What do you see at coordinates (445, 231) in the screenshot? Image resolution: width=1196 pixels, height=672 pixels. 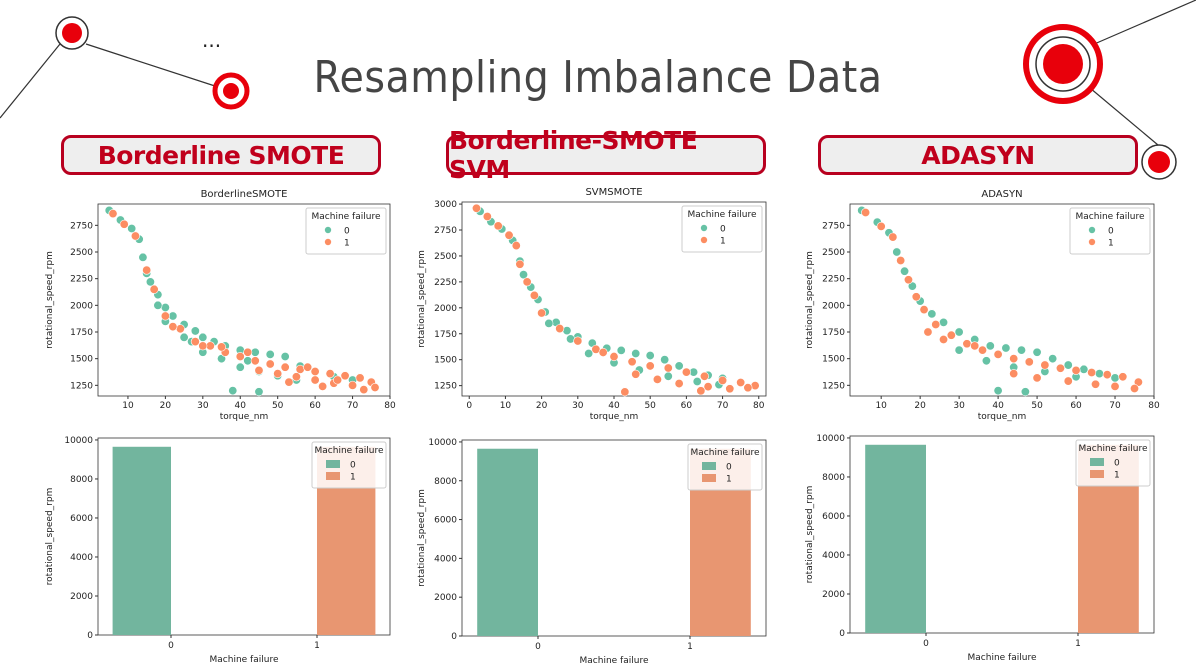 I see `y-tick-label: 2750` at bounding box center [445, 231].